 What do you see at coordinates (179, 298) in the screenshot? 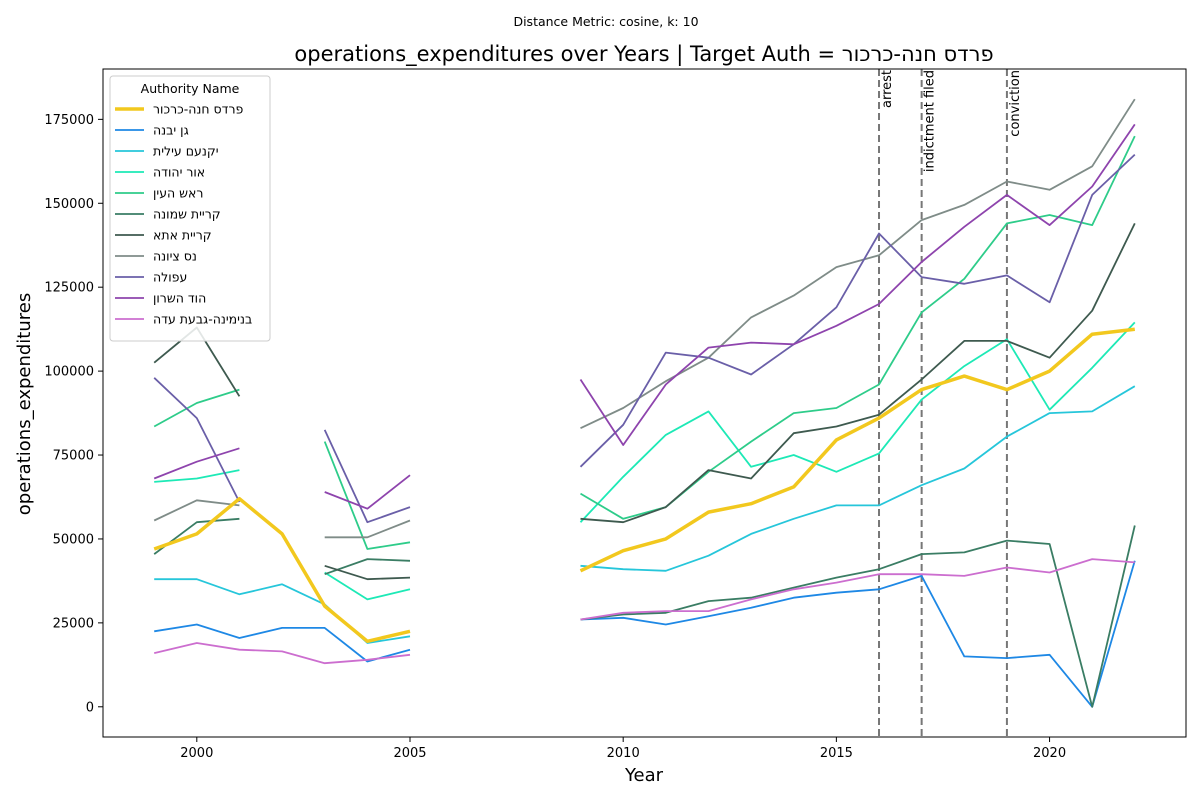
I see `legend-label: הוד השרון` at bounding box center [179, 298].